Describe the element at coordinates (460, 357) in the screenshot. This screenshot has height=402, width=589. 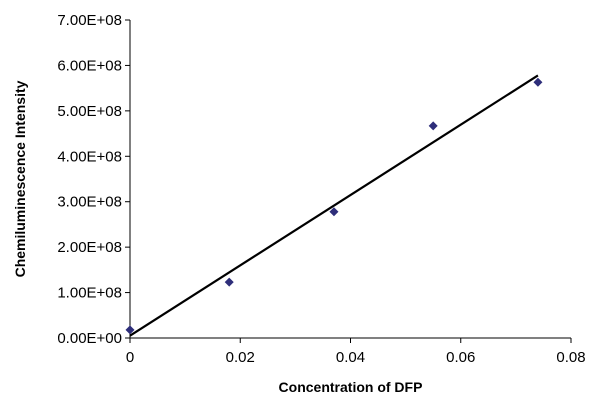
I see `x-tick-label: 0.06` at that location.